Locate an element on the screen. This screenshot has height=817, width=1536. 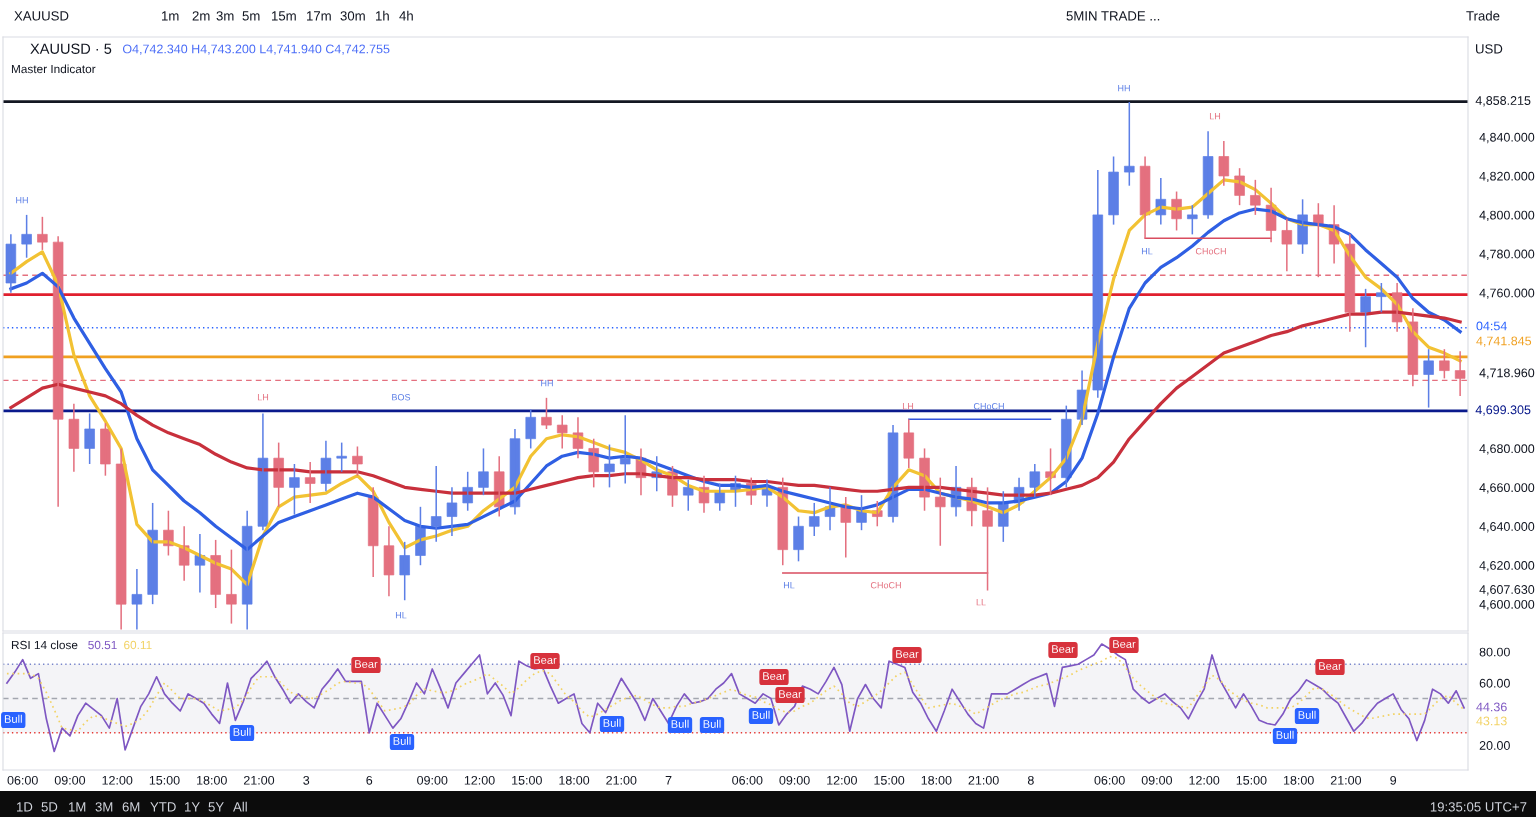
y-tick-label: 4,760.000 is located at coordinates (1507, 293).